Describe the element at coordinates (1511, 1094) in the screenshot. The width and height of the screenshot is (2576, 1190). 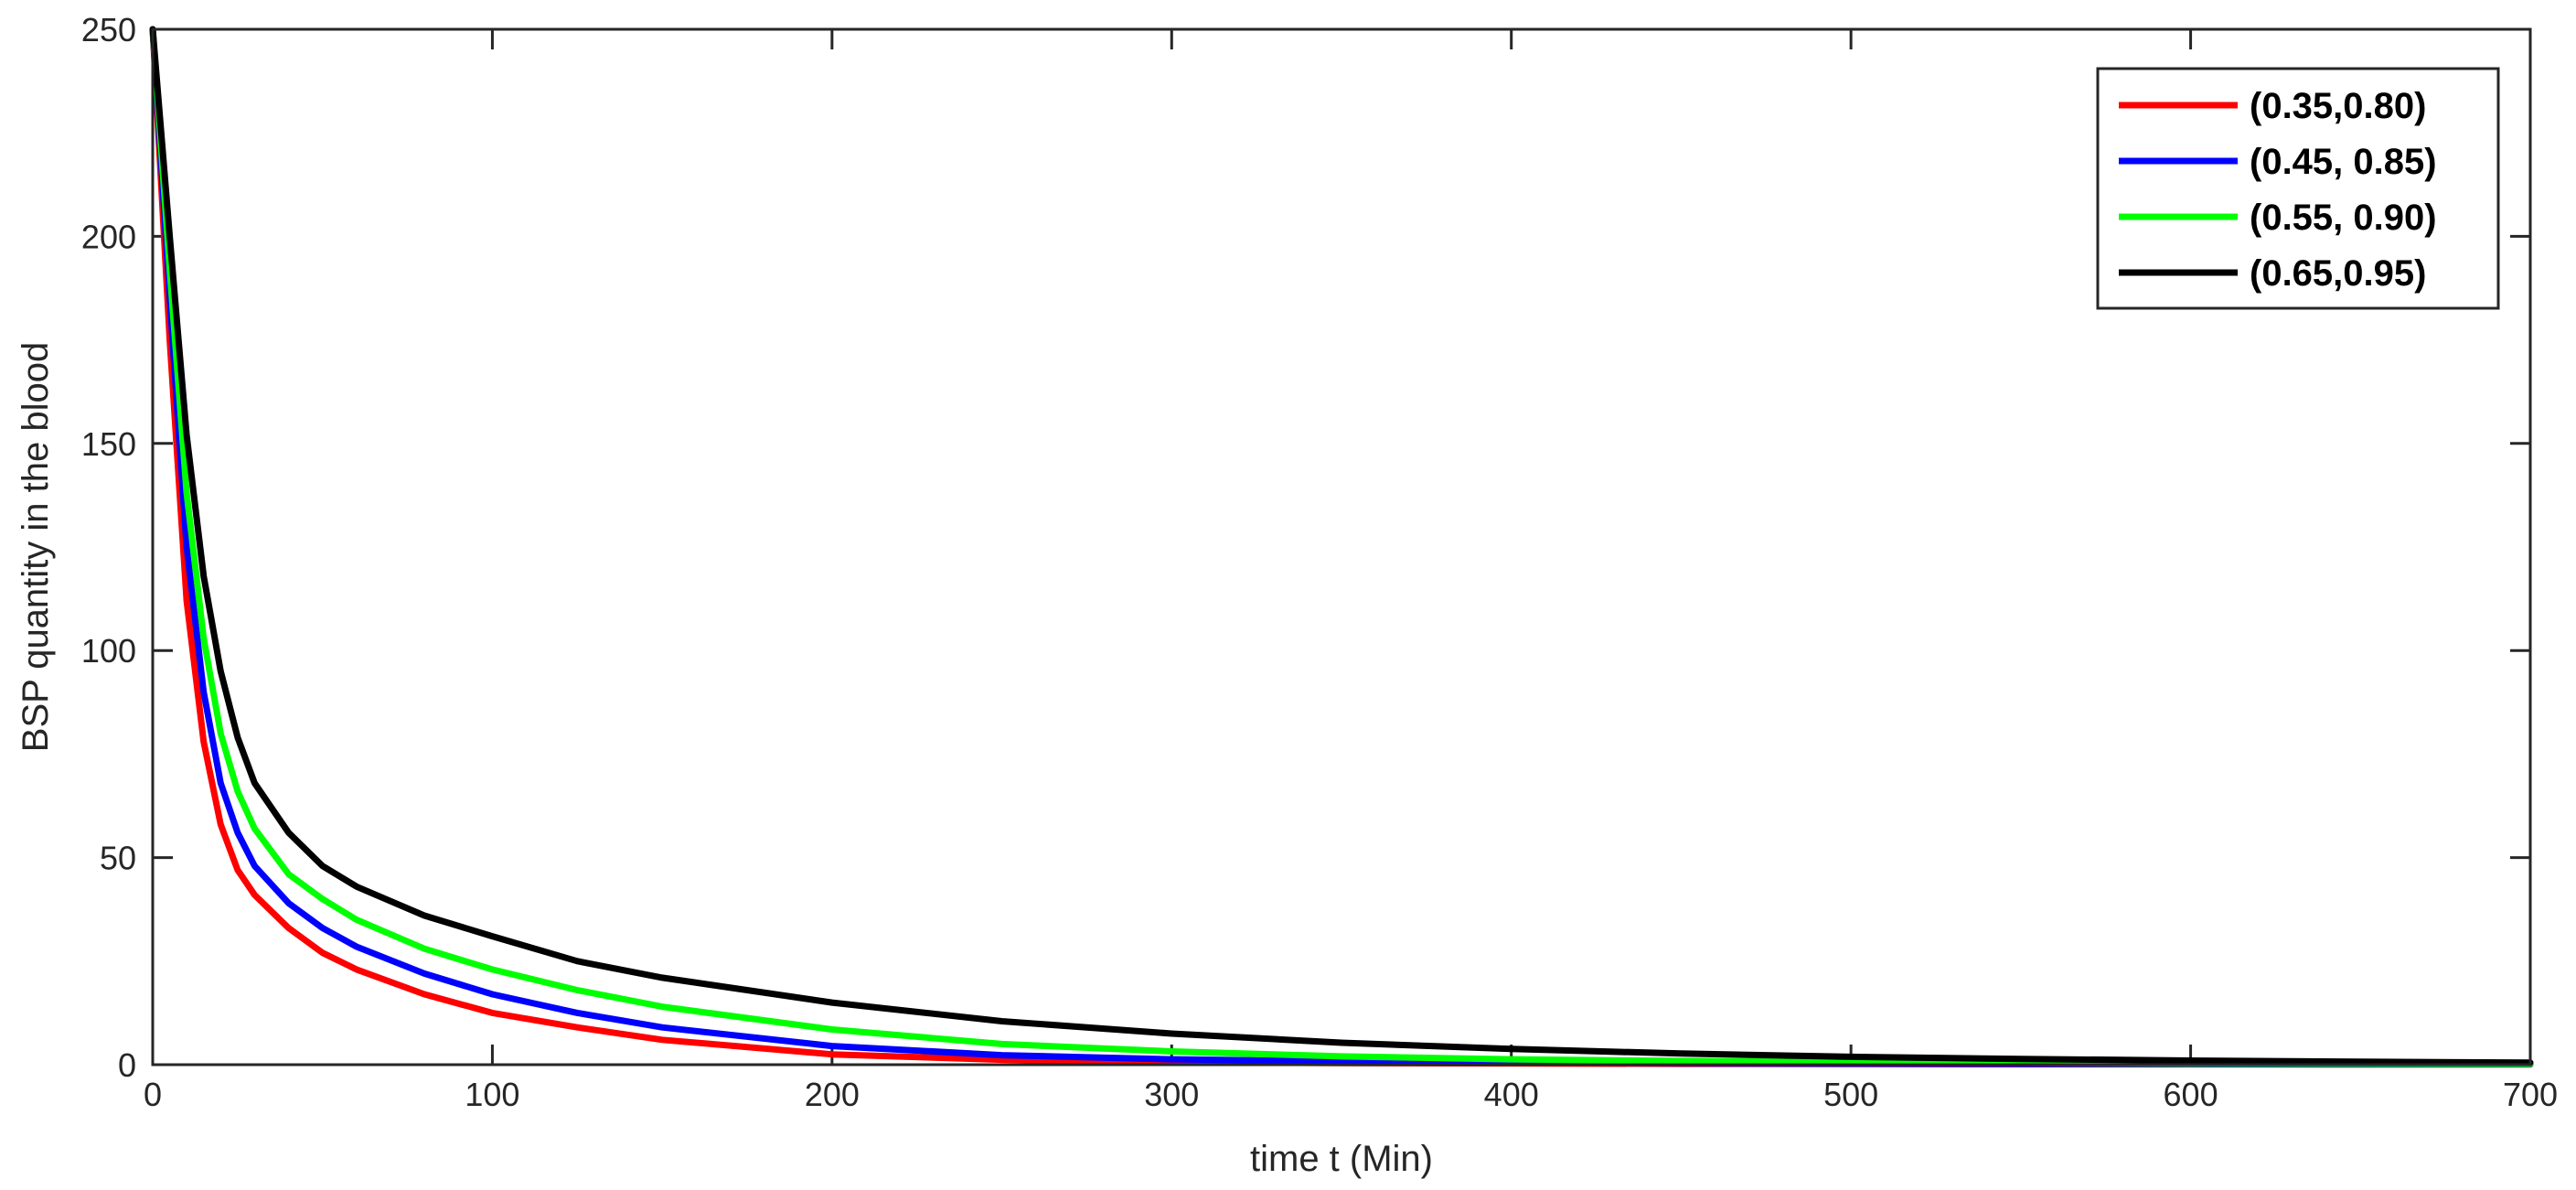
I see `x-tick-label: 400` at that location.